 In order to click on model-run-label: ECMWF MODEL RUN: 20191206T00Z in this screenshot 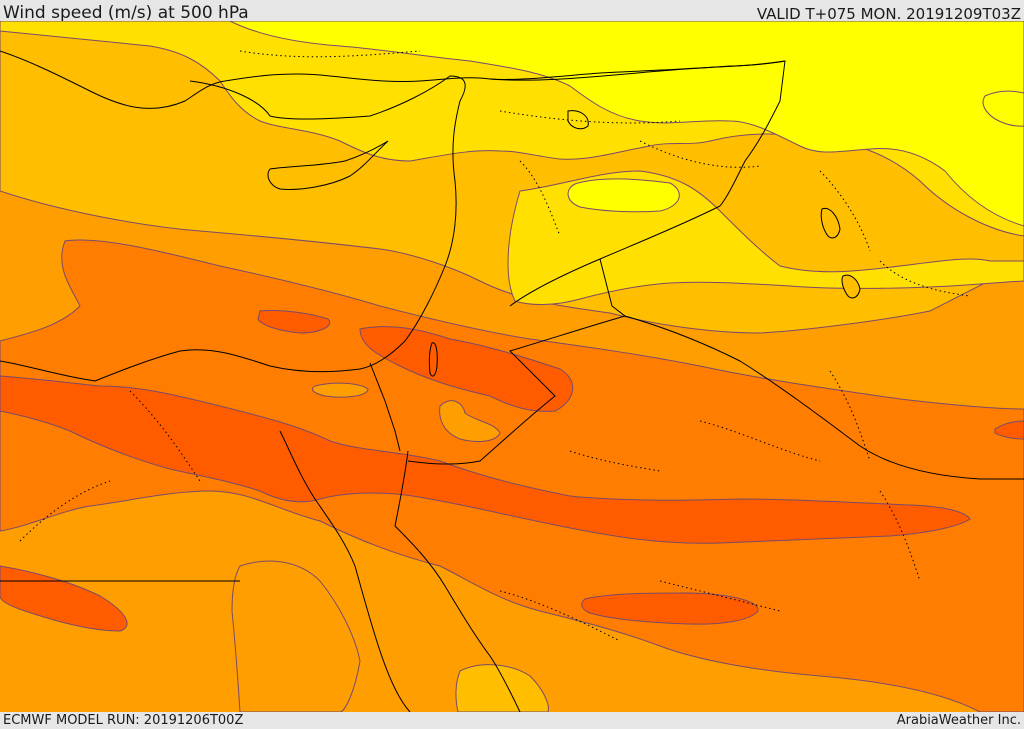, I will do `click(123, 720)`.